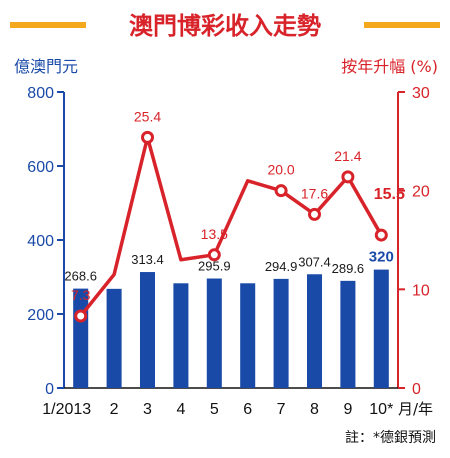  I want to click on bar-labels: 268.6 313.4 295.9 294.9 307.4 289.6 320, so click(228, 266).